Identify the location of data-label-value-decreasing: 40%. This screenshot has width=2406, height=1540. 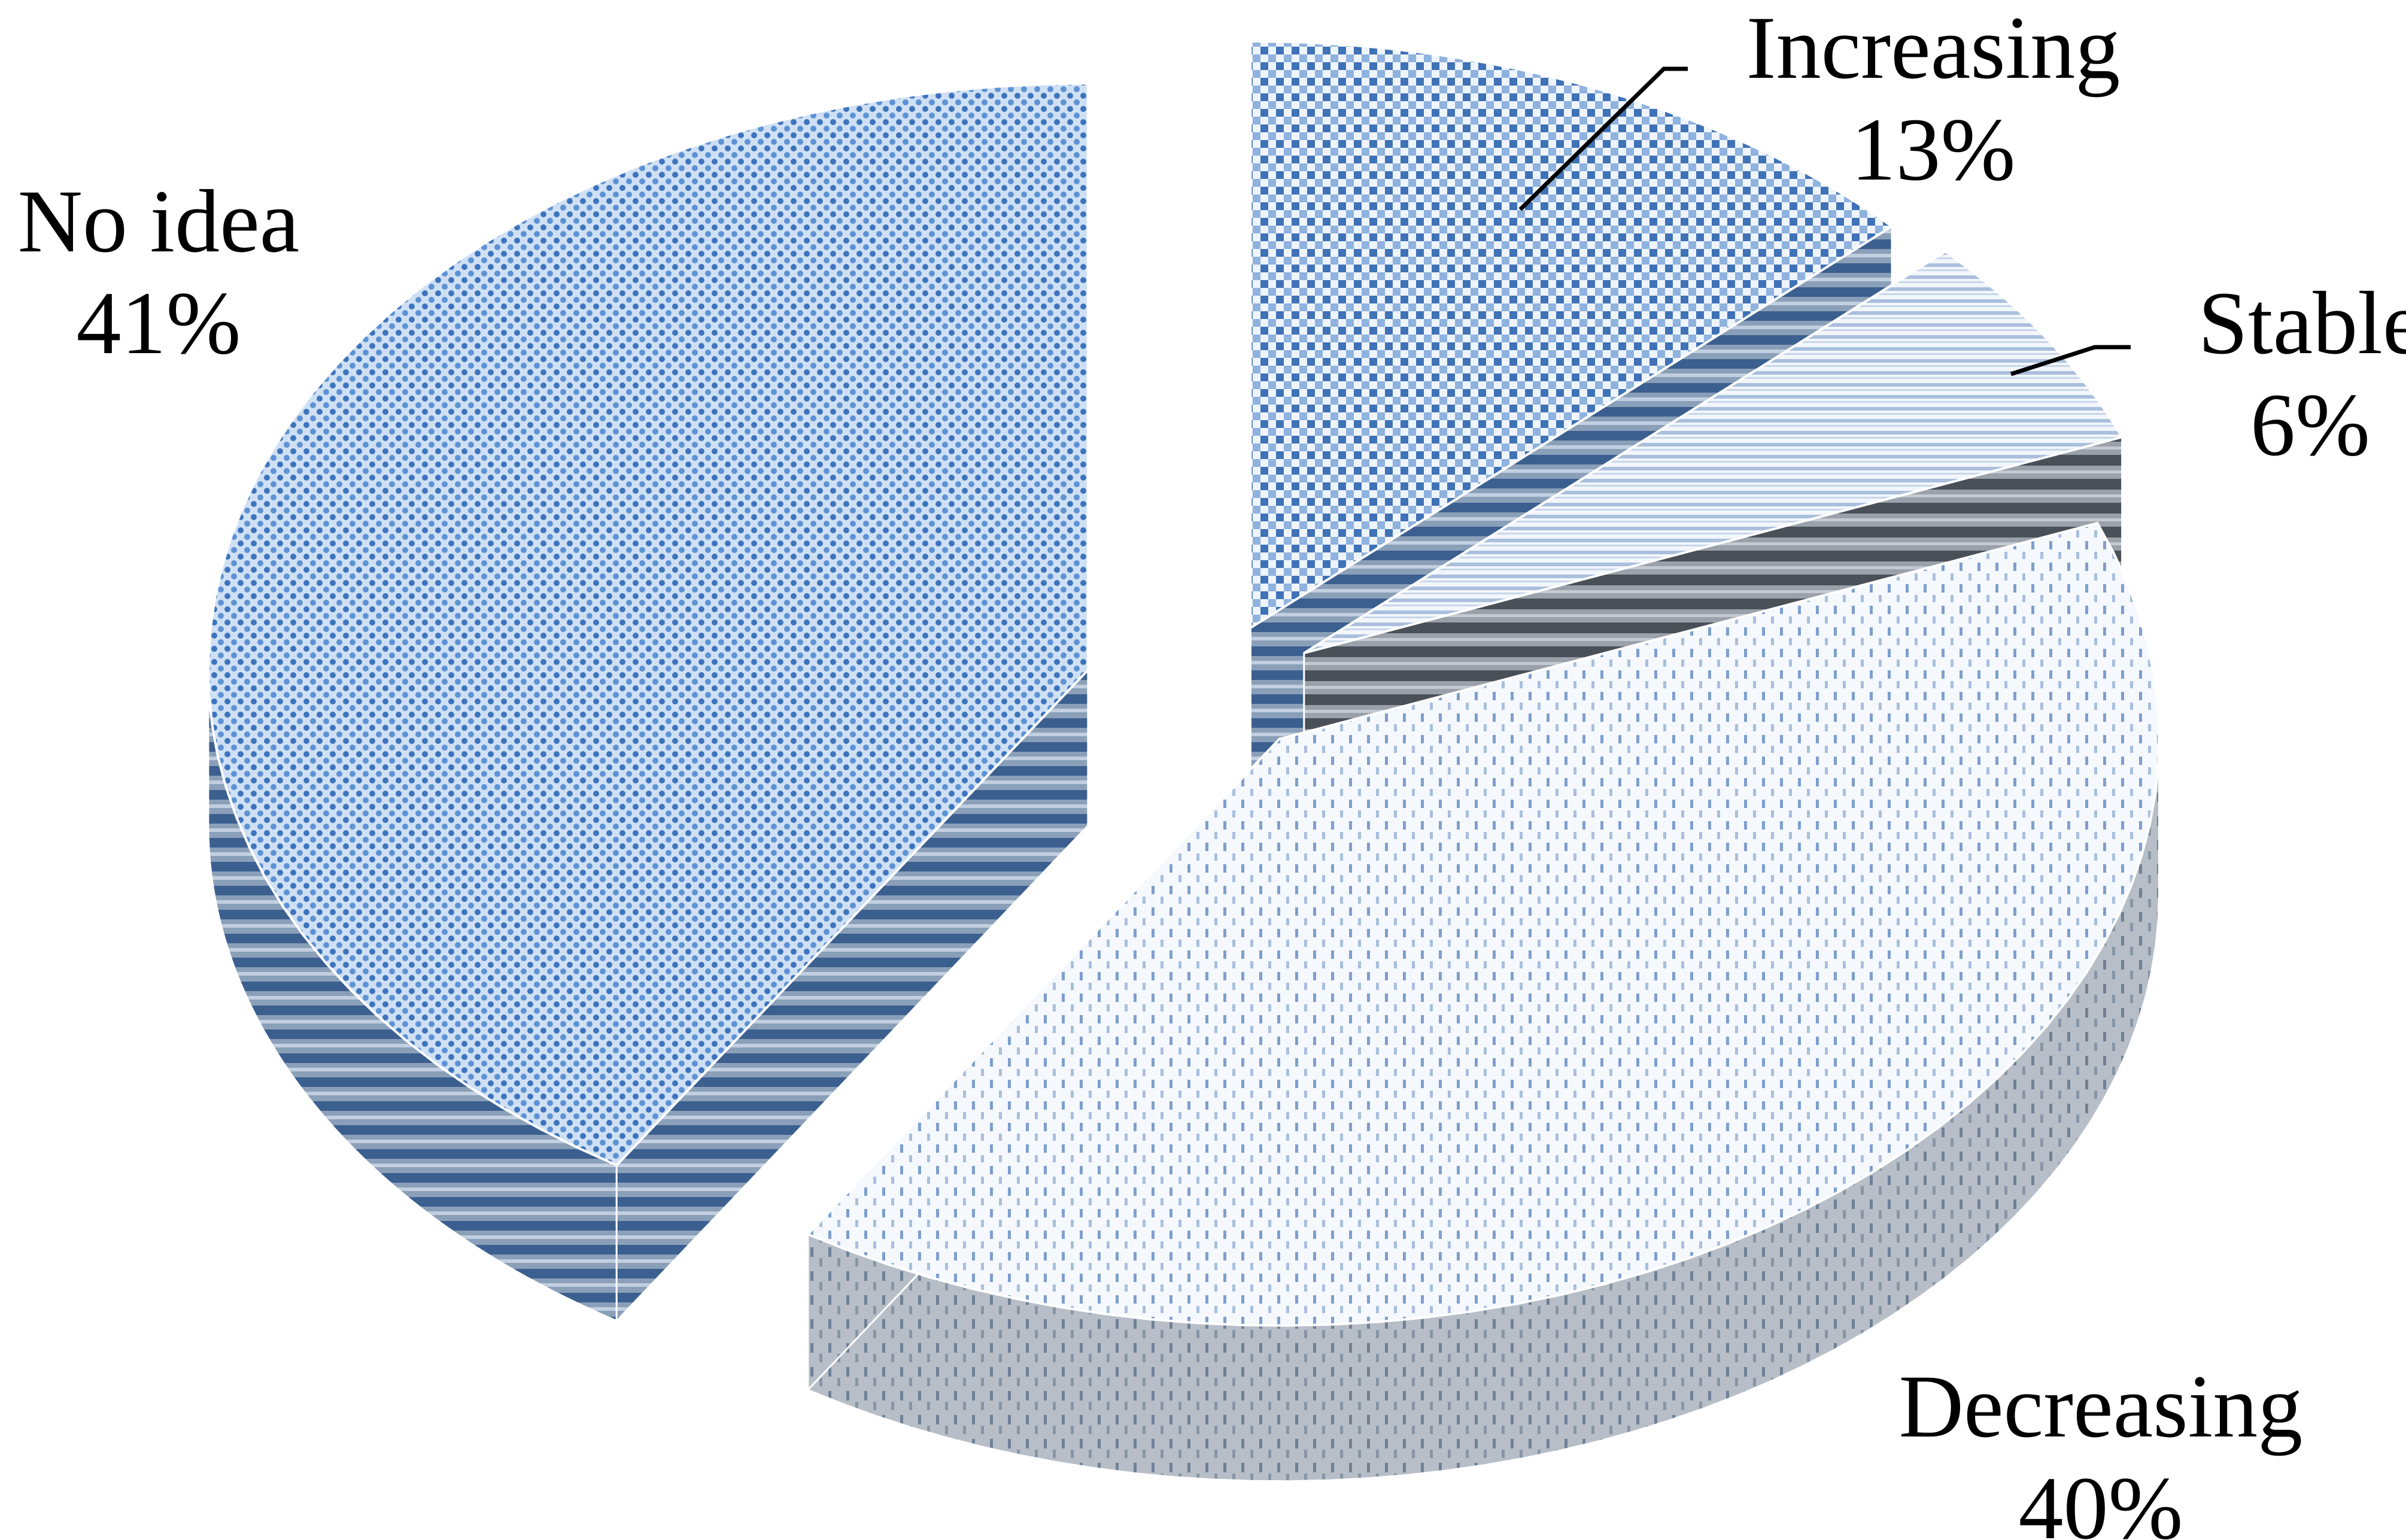
(2101, 1499).